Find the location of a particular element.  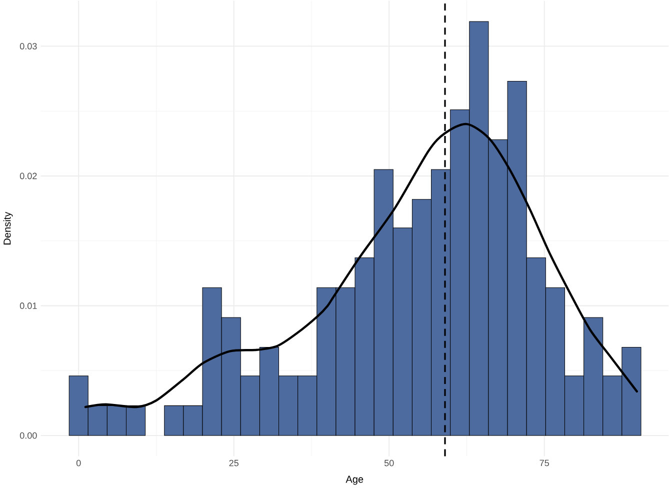

y-tick-label: 0.02 is located at coordinates (28, 176).